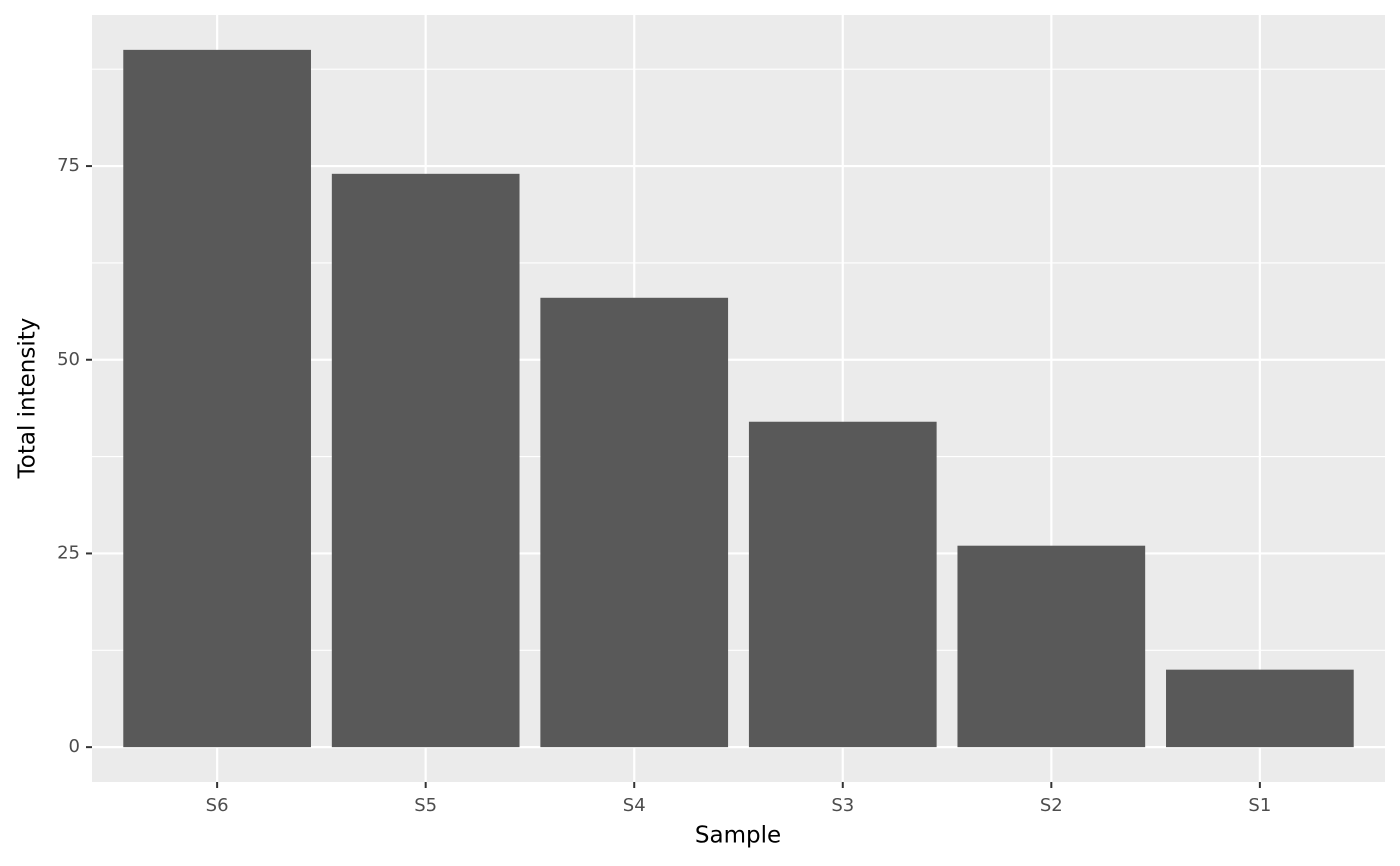 The image size is (1400, 866). What do you see at coordinates (68, 359) in the screenshot?
I see `y-tick-label: 50` at bounding box center [68, 359].